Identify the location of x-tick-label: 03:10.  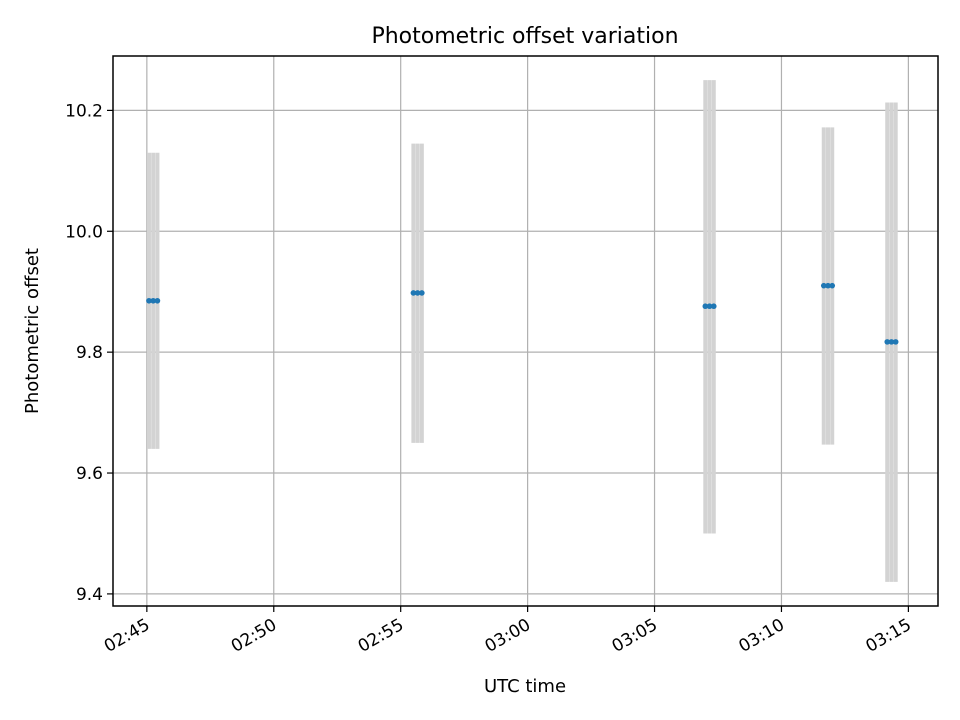
(762, 636).